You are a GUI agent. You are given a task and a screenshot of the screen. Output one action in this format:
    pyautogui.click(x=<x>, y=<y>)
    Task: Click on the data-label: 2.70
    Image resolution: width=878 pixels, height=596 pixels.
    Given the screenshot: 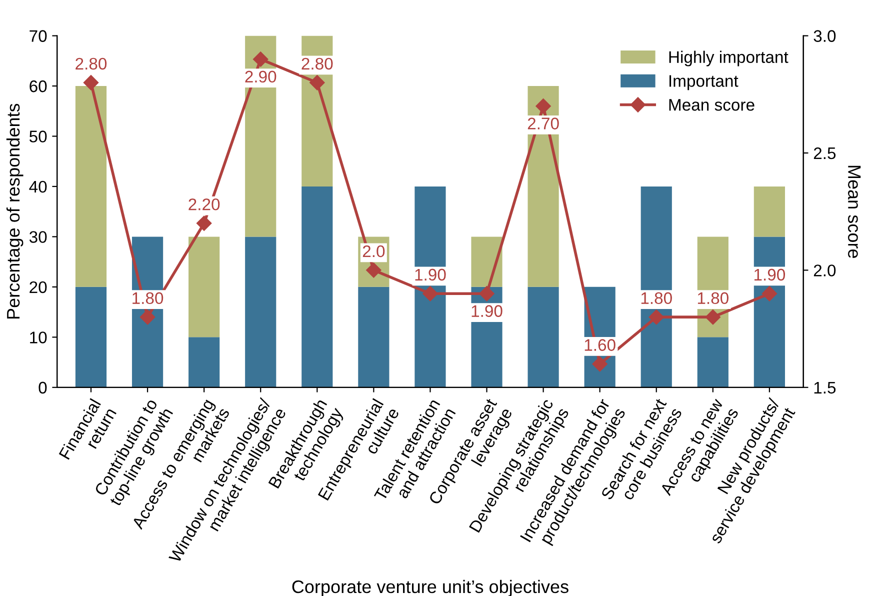 What is the action you would take?
    pyautogui.click(x=543, y=124)
    